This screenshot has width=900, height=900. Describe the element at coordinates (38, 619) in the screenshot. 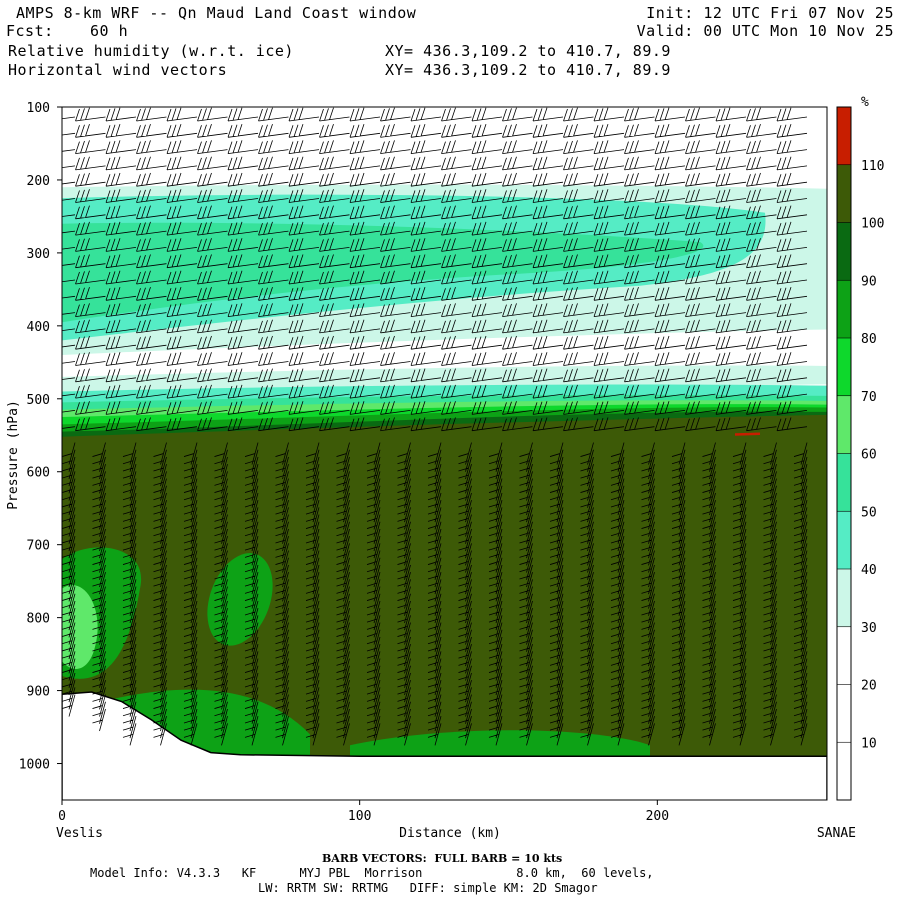

I see `y-tick-label: 800` at that location.